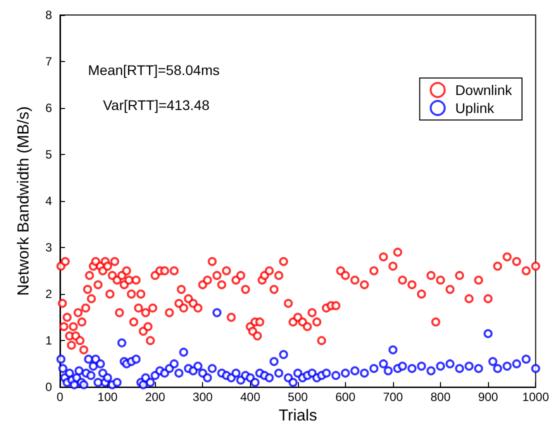  What do you see at coordinates (154, 70) in the screenshot?
I see `annotation: Mean[RTT]=58.04ms` at bounding box center [154, 70].